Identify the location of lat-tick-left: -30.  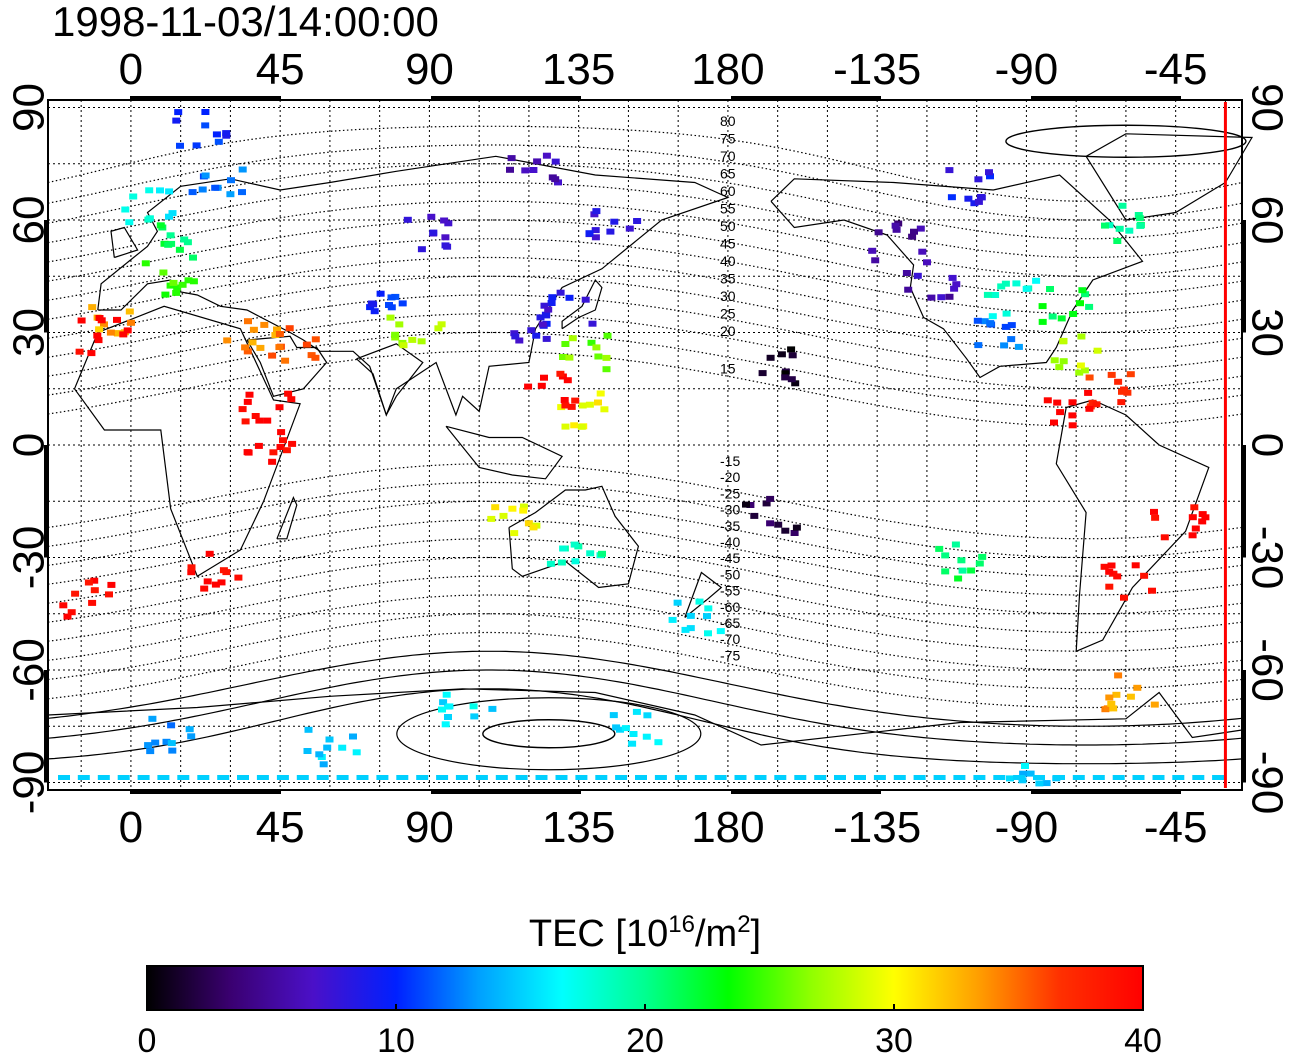
(28, 558).